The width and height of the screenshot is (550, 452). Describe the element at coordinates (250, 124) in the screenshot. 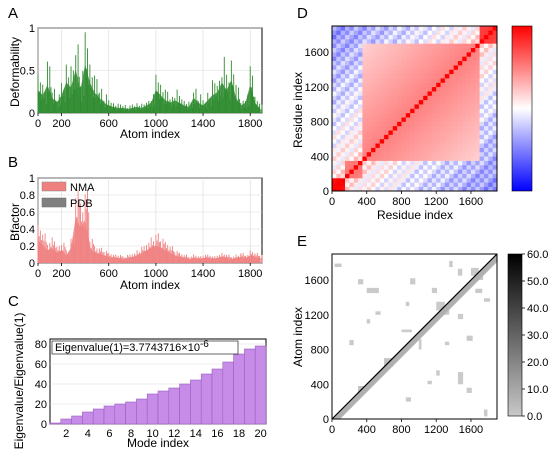

I see `x-tick-label: 1800` at that location.